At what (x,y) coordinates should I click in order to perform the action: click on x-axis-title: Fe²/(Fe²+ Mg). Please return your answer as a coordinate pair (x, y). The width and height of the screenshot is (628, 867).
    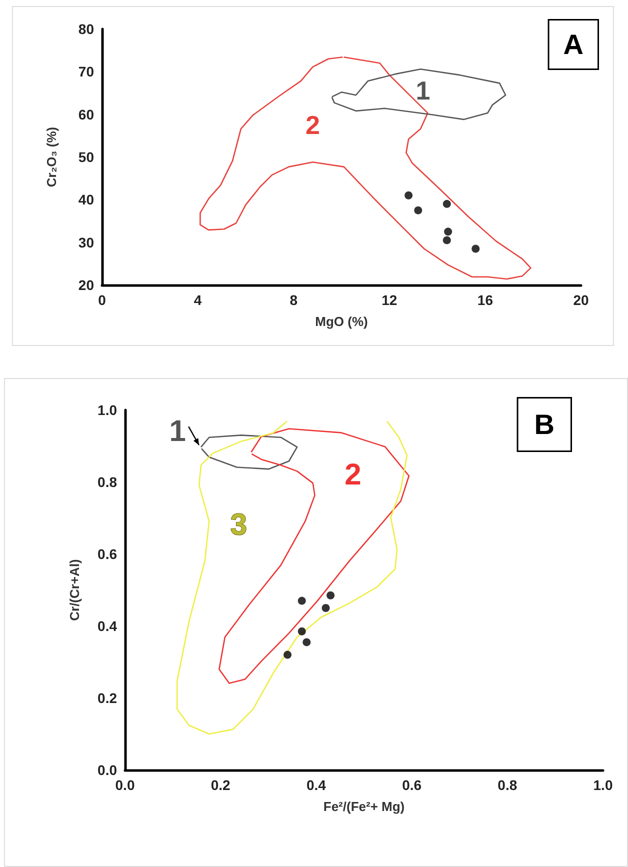
    Looking at the image, I should click on (364, 806).